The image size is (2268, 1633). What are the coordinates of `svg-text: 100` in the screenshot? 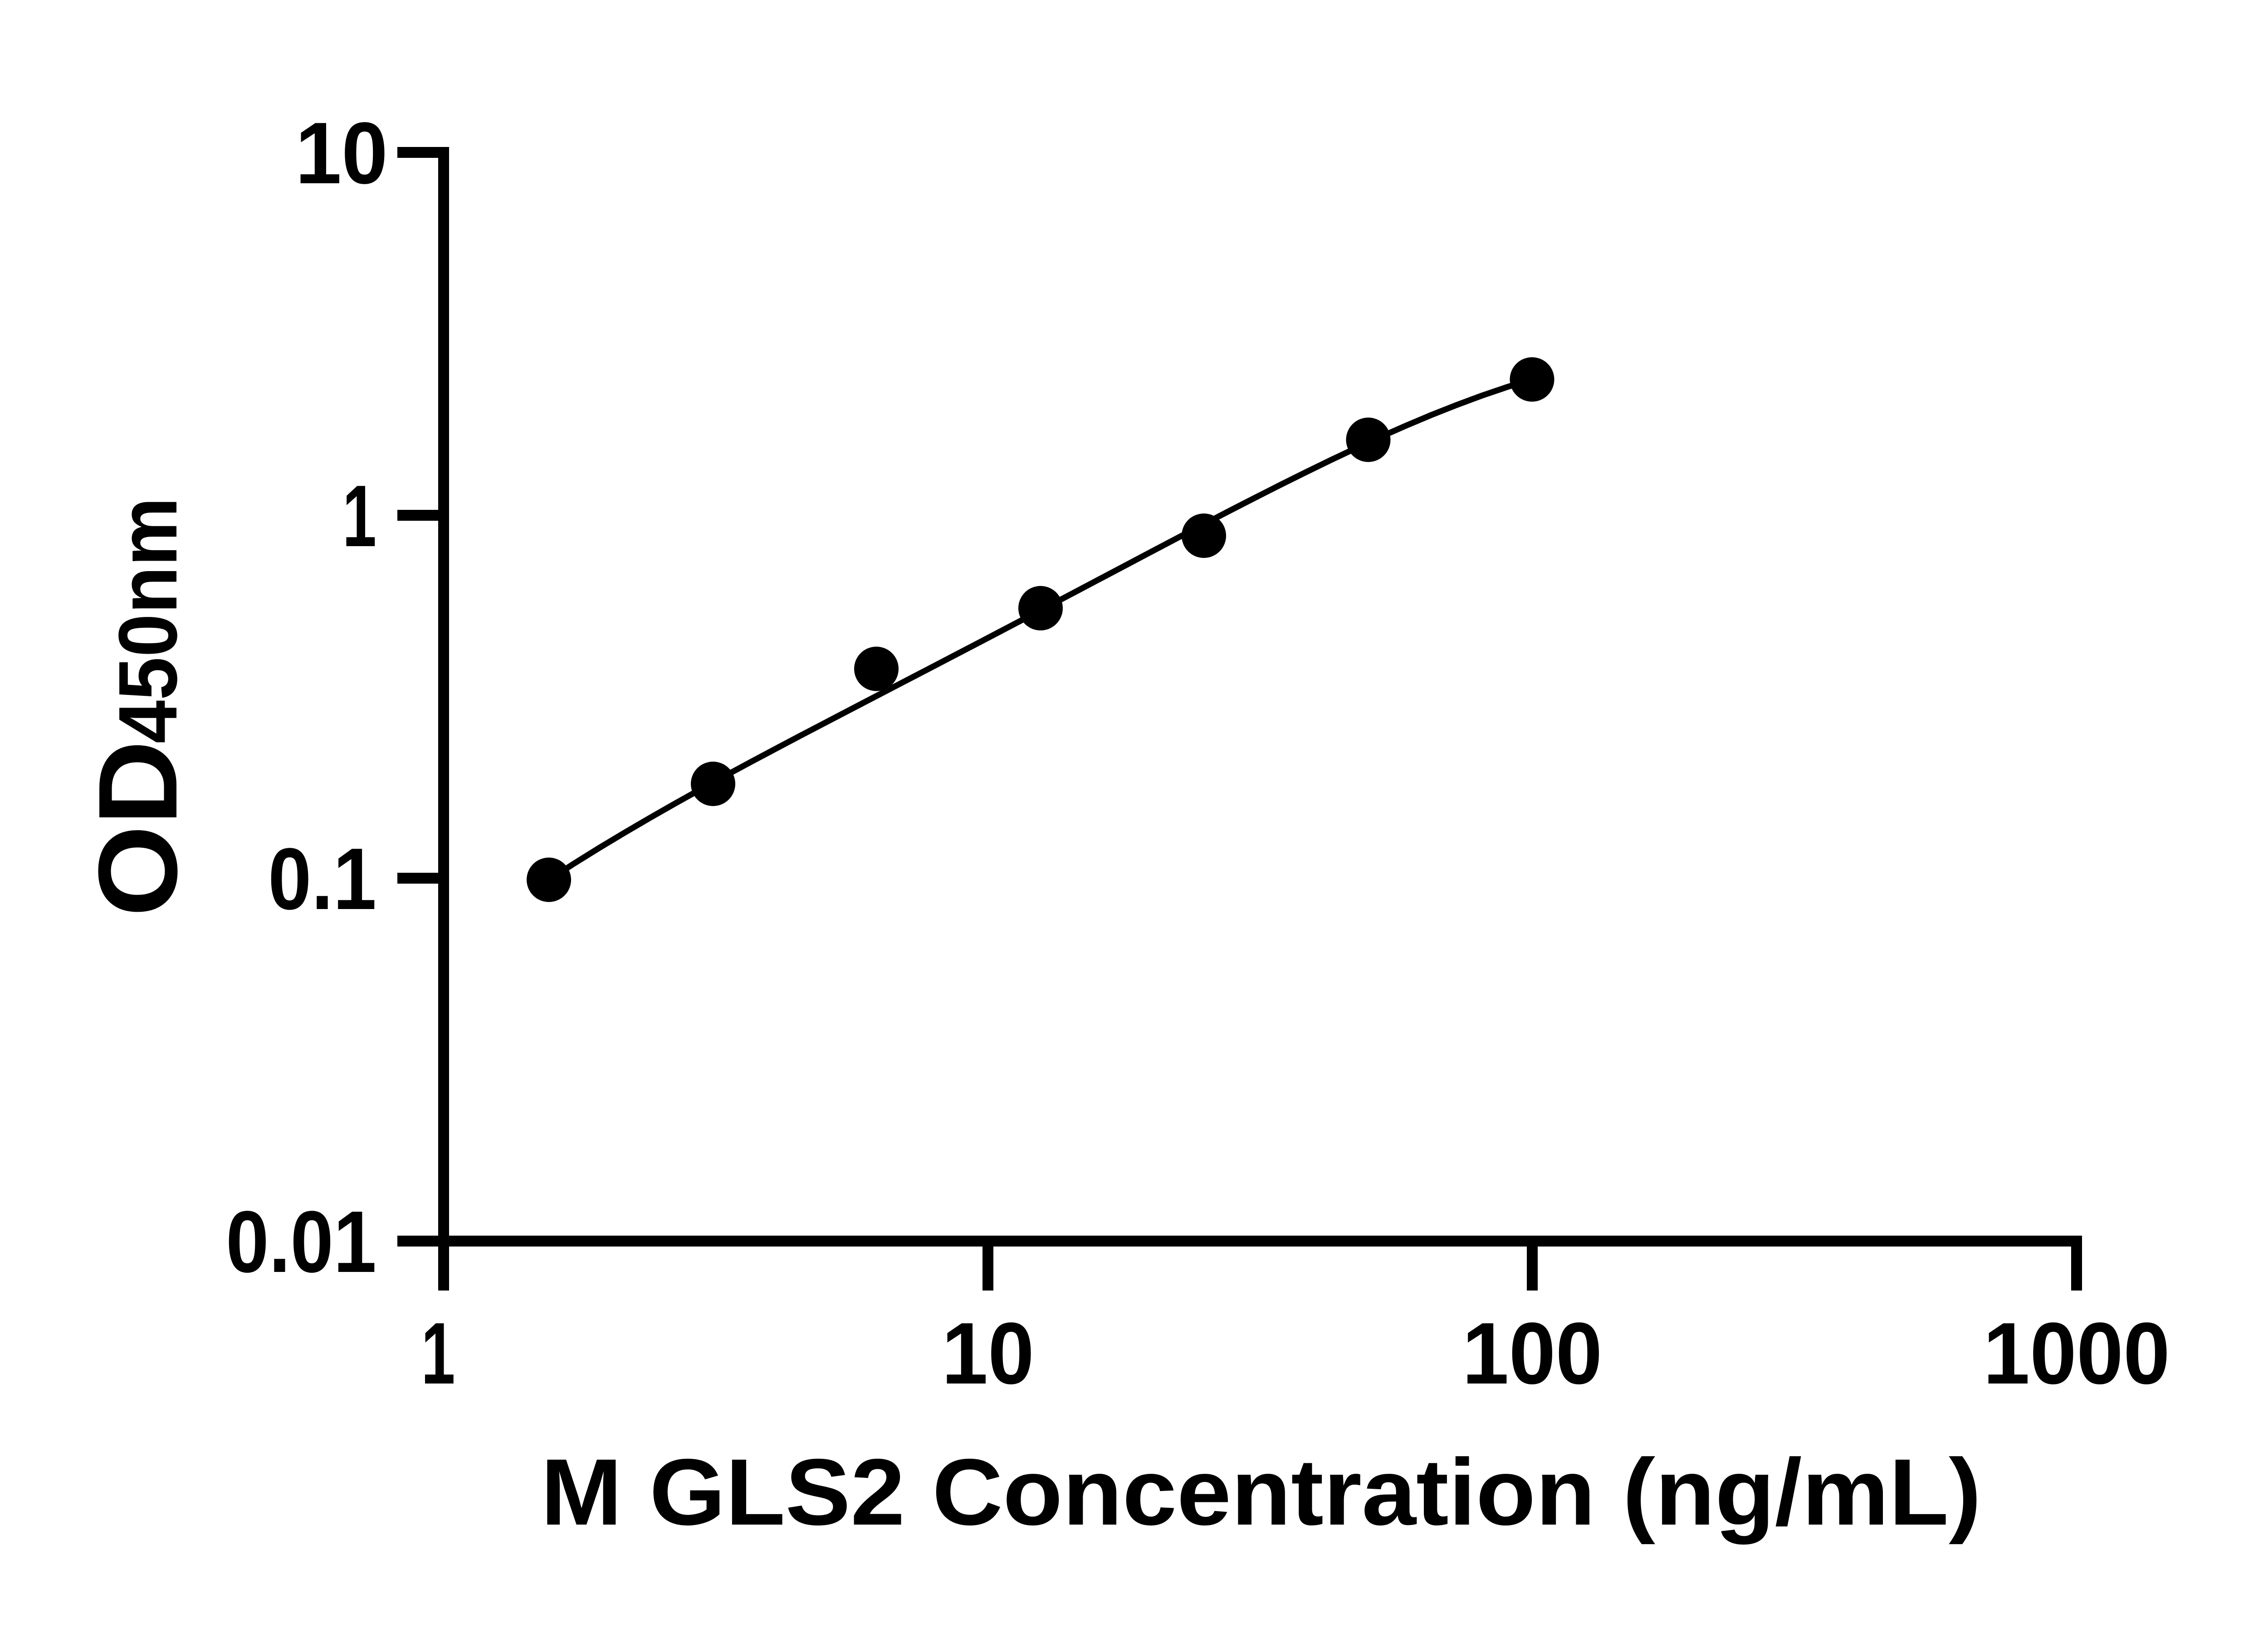 It's located at (1532, 1353).